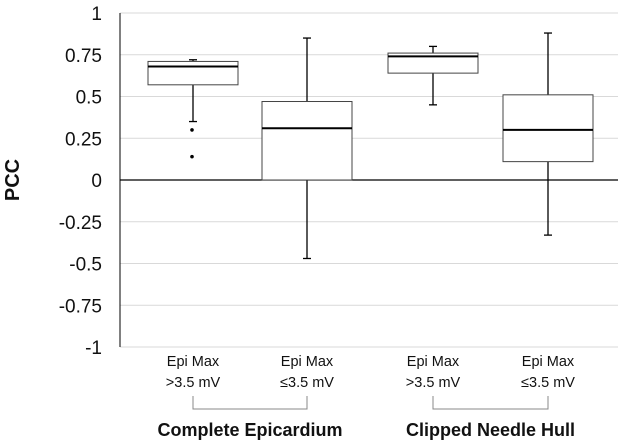  I want to click on y-tick-label: 0.75, so click(83, 56).